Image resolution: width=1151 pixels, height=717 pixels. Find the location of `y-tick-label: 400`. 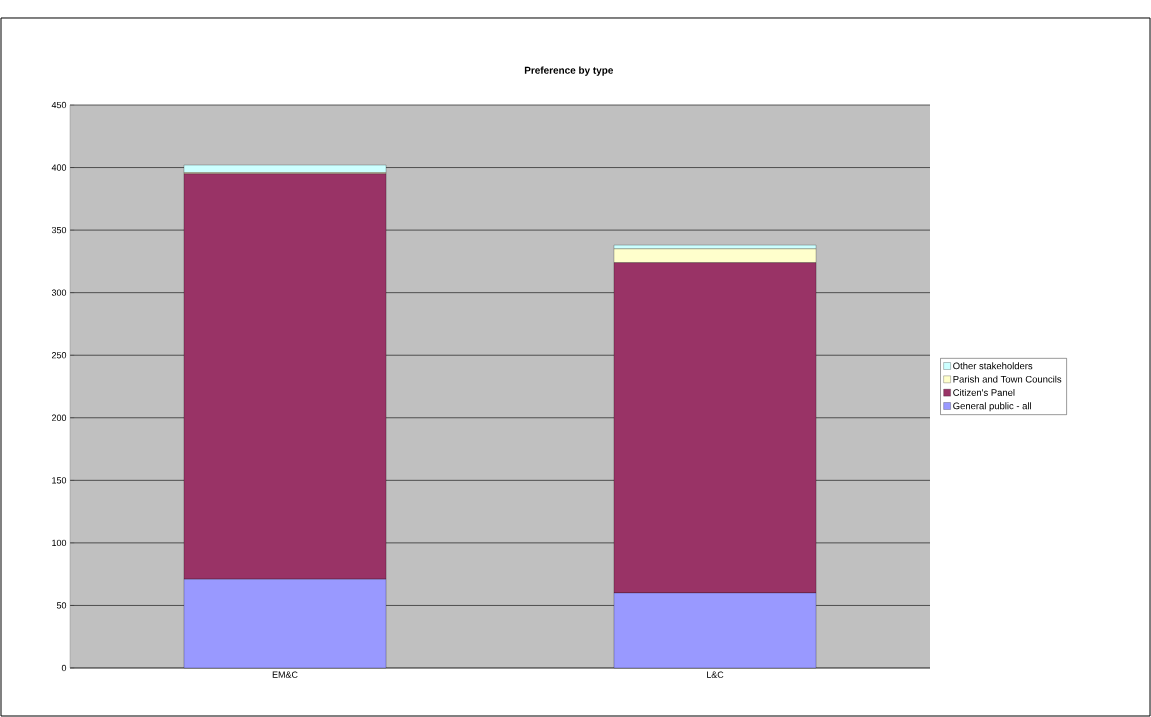

y-tick-label: 400 is located at coordinates (59, 167).